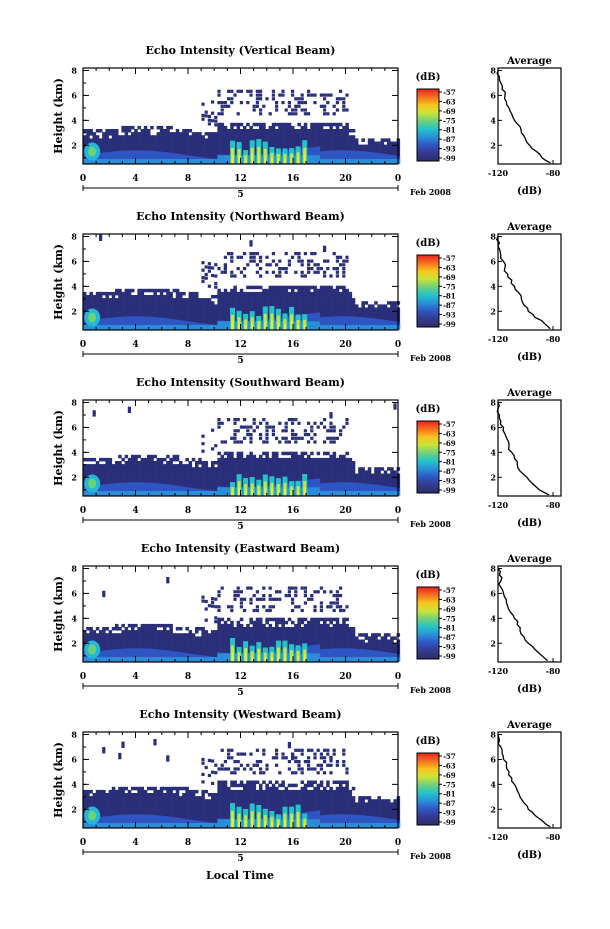  I want to click on avg-y-tick-label: 4, so click(493, 120).